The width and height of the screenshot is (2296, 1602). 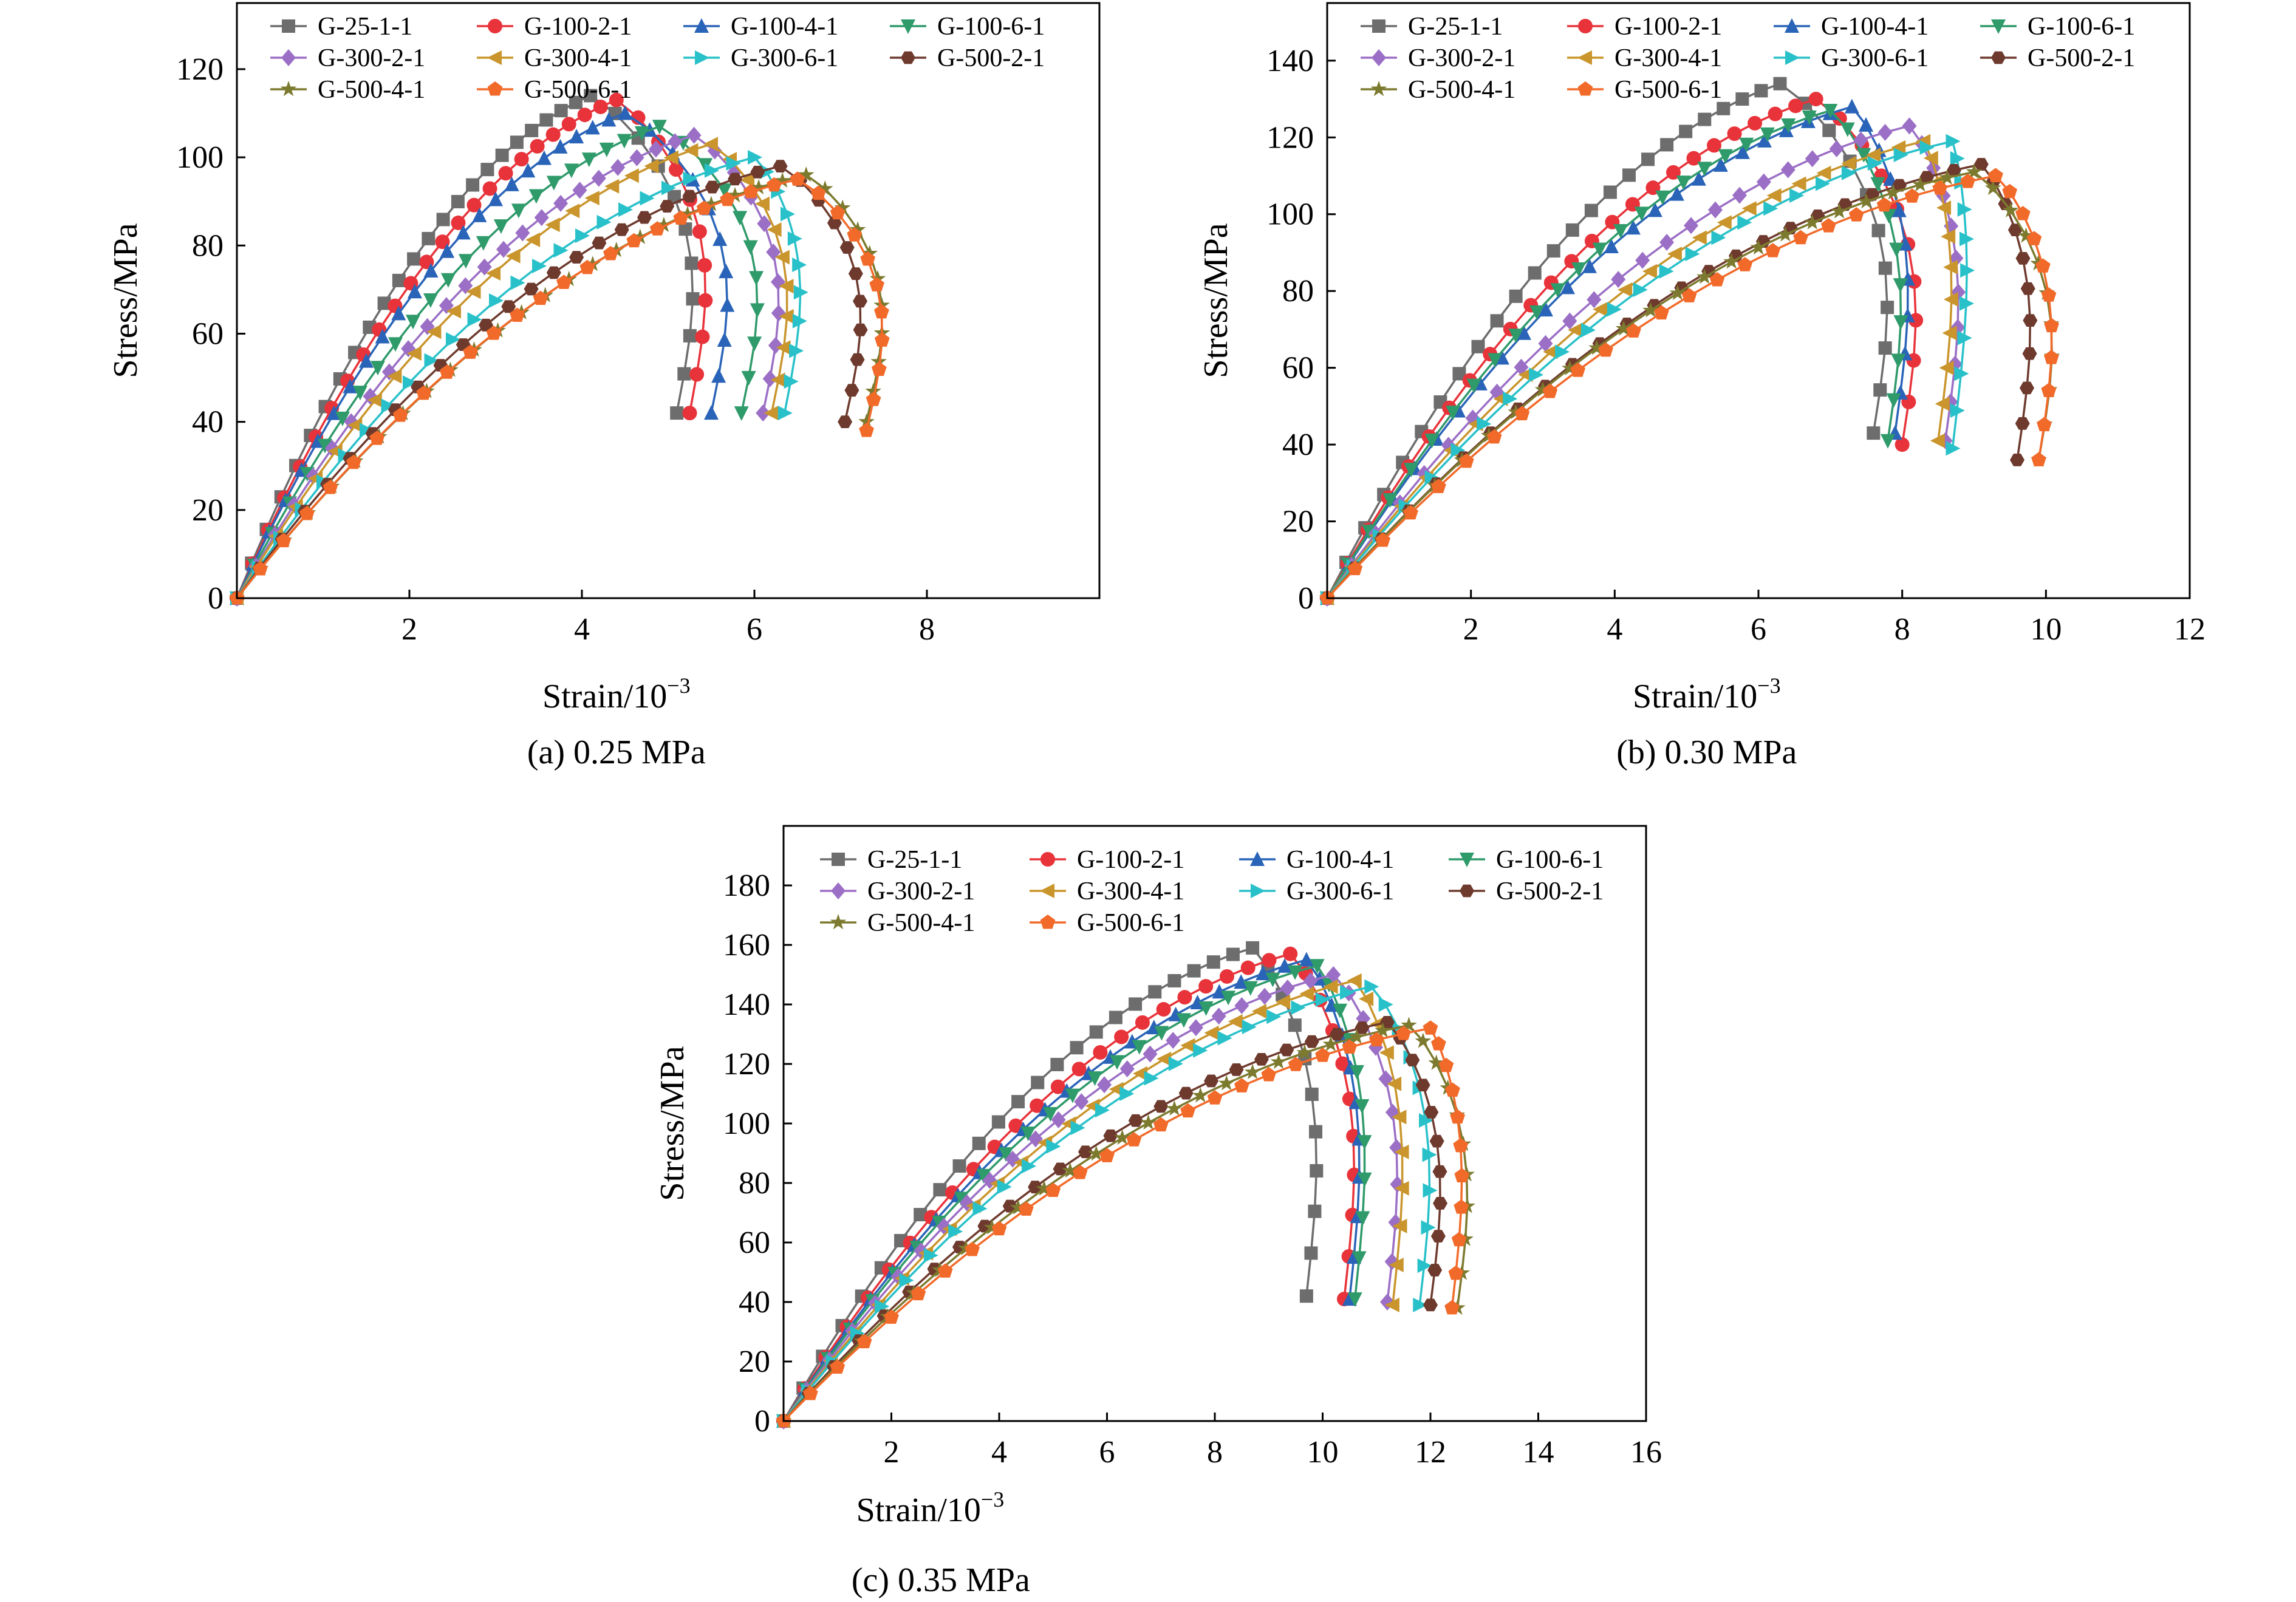 What do you see at coordinates (1644, 58) in the screenshot?
I see `legend-item: G-300-4-1` at bounding box center [1644, 58].